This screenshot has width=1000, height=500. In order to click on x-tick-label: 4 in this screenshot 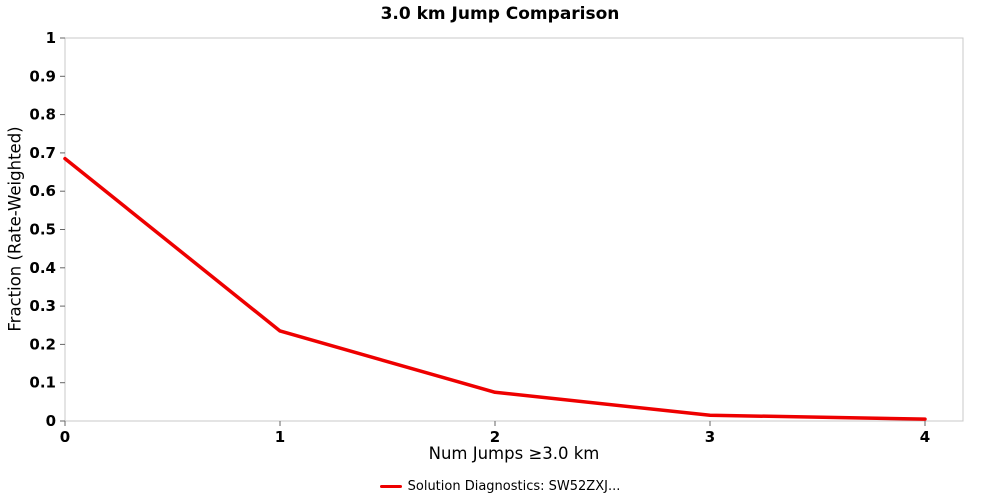, I will do `click(925, 437)`.